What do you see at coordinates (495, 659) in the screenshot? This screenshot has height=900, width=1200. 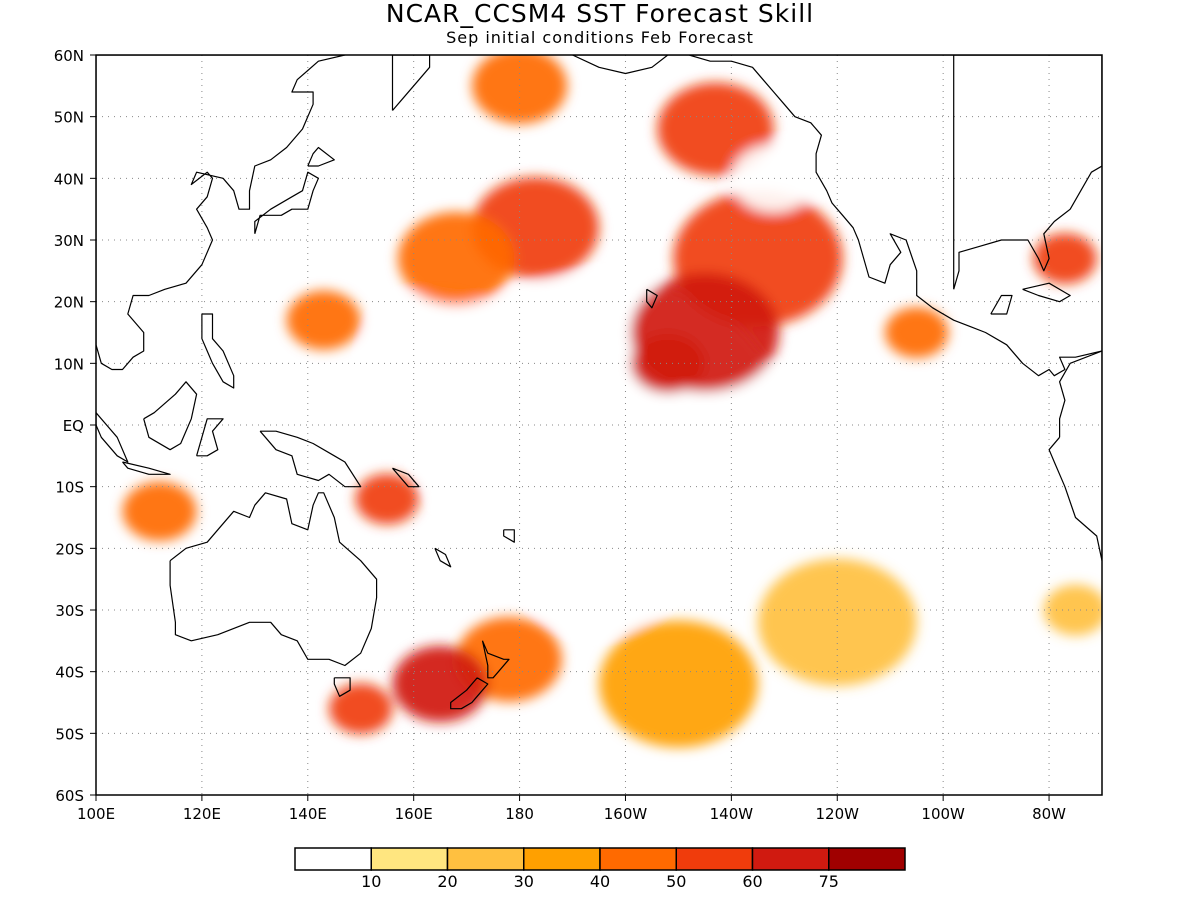 I see `new-zealand-coast` at bounding box center [495, 659].